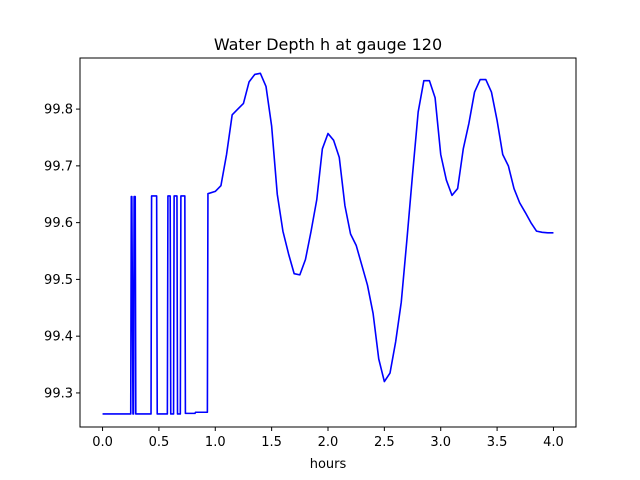 This screenshot has width=640, height=480. What do you see at coordinates (102, 442) in the screenshot?
I see `x-tick-label: 0.0` at bounding box center [102, 442].